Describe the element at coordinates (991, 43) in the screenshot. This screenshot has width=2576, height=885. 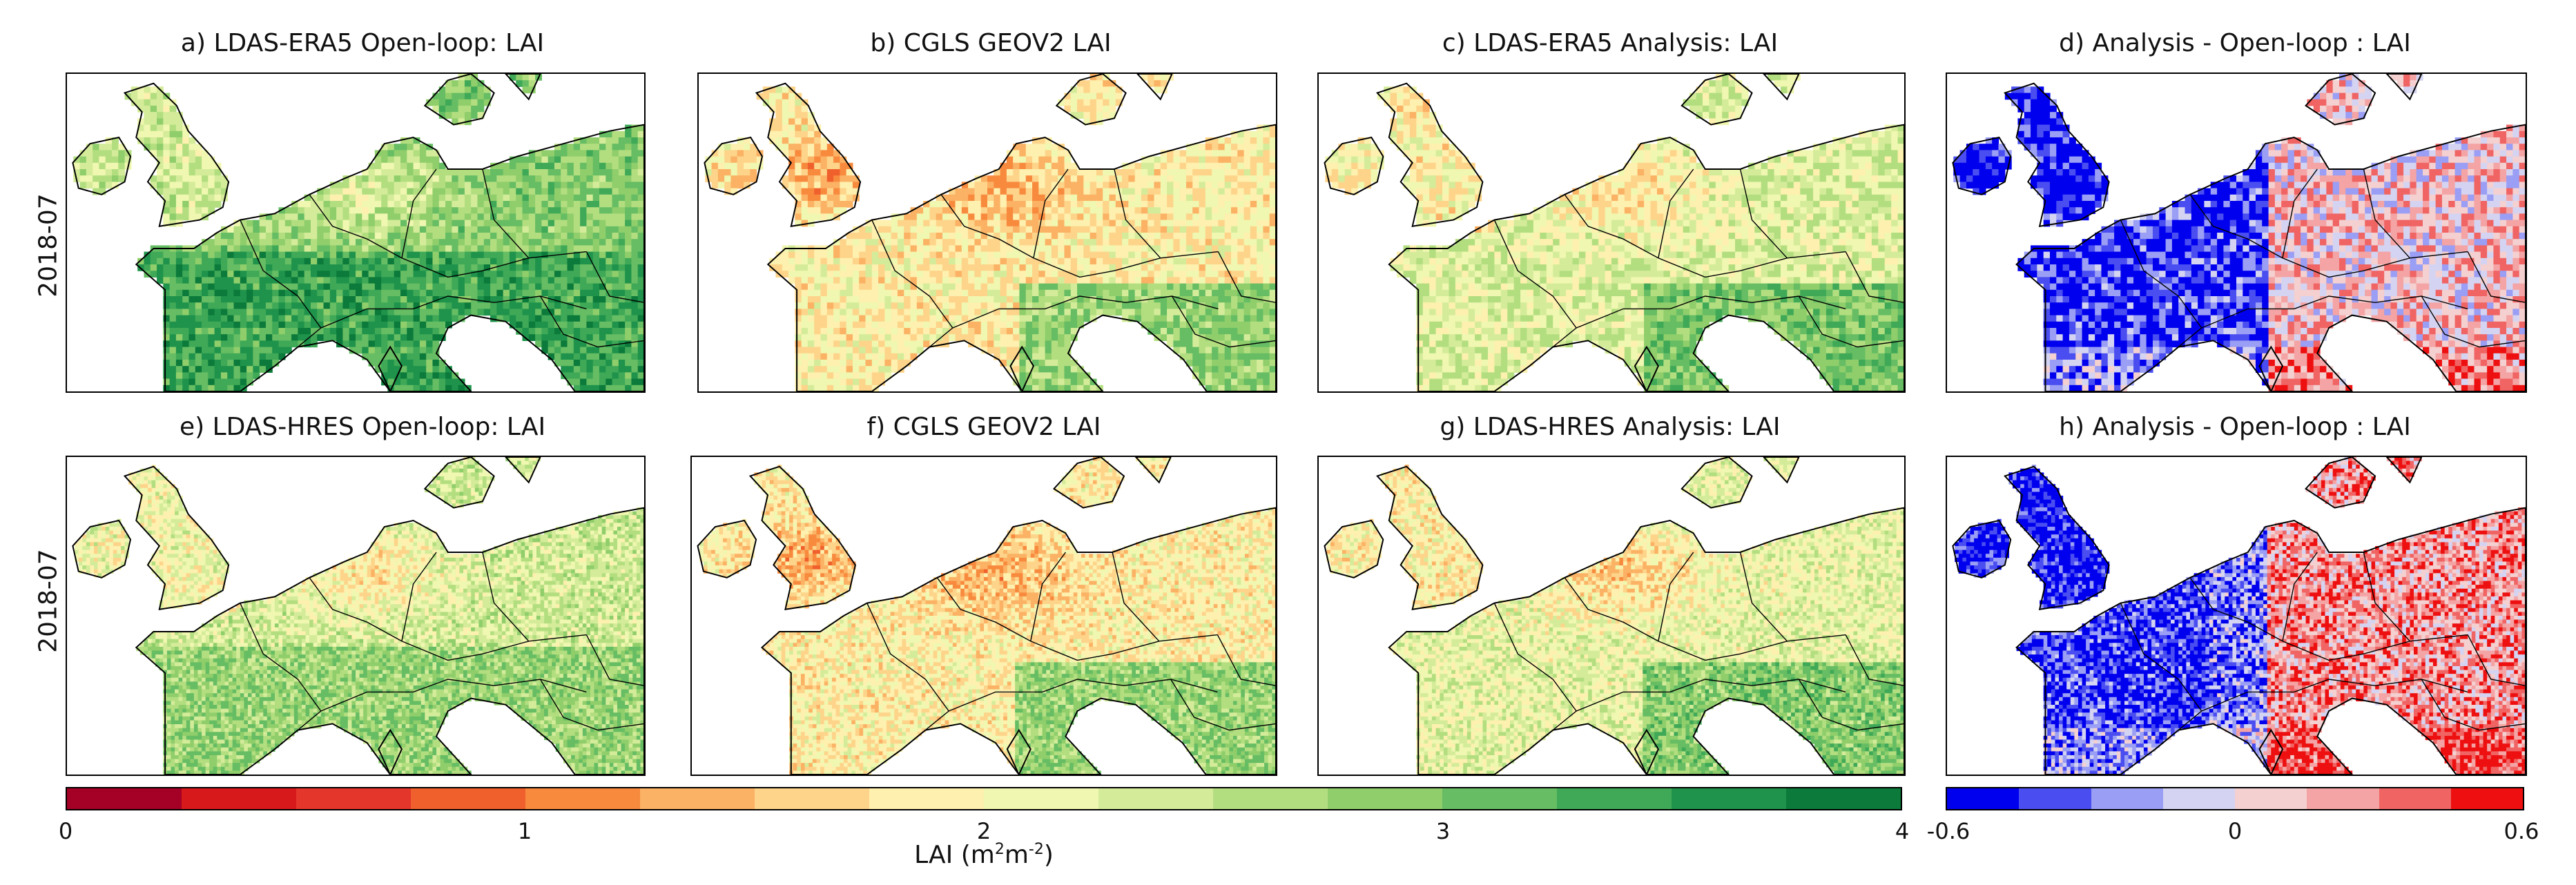
I see `panel-title-b: b) CGLS GEOV2 LAI` at that location.